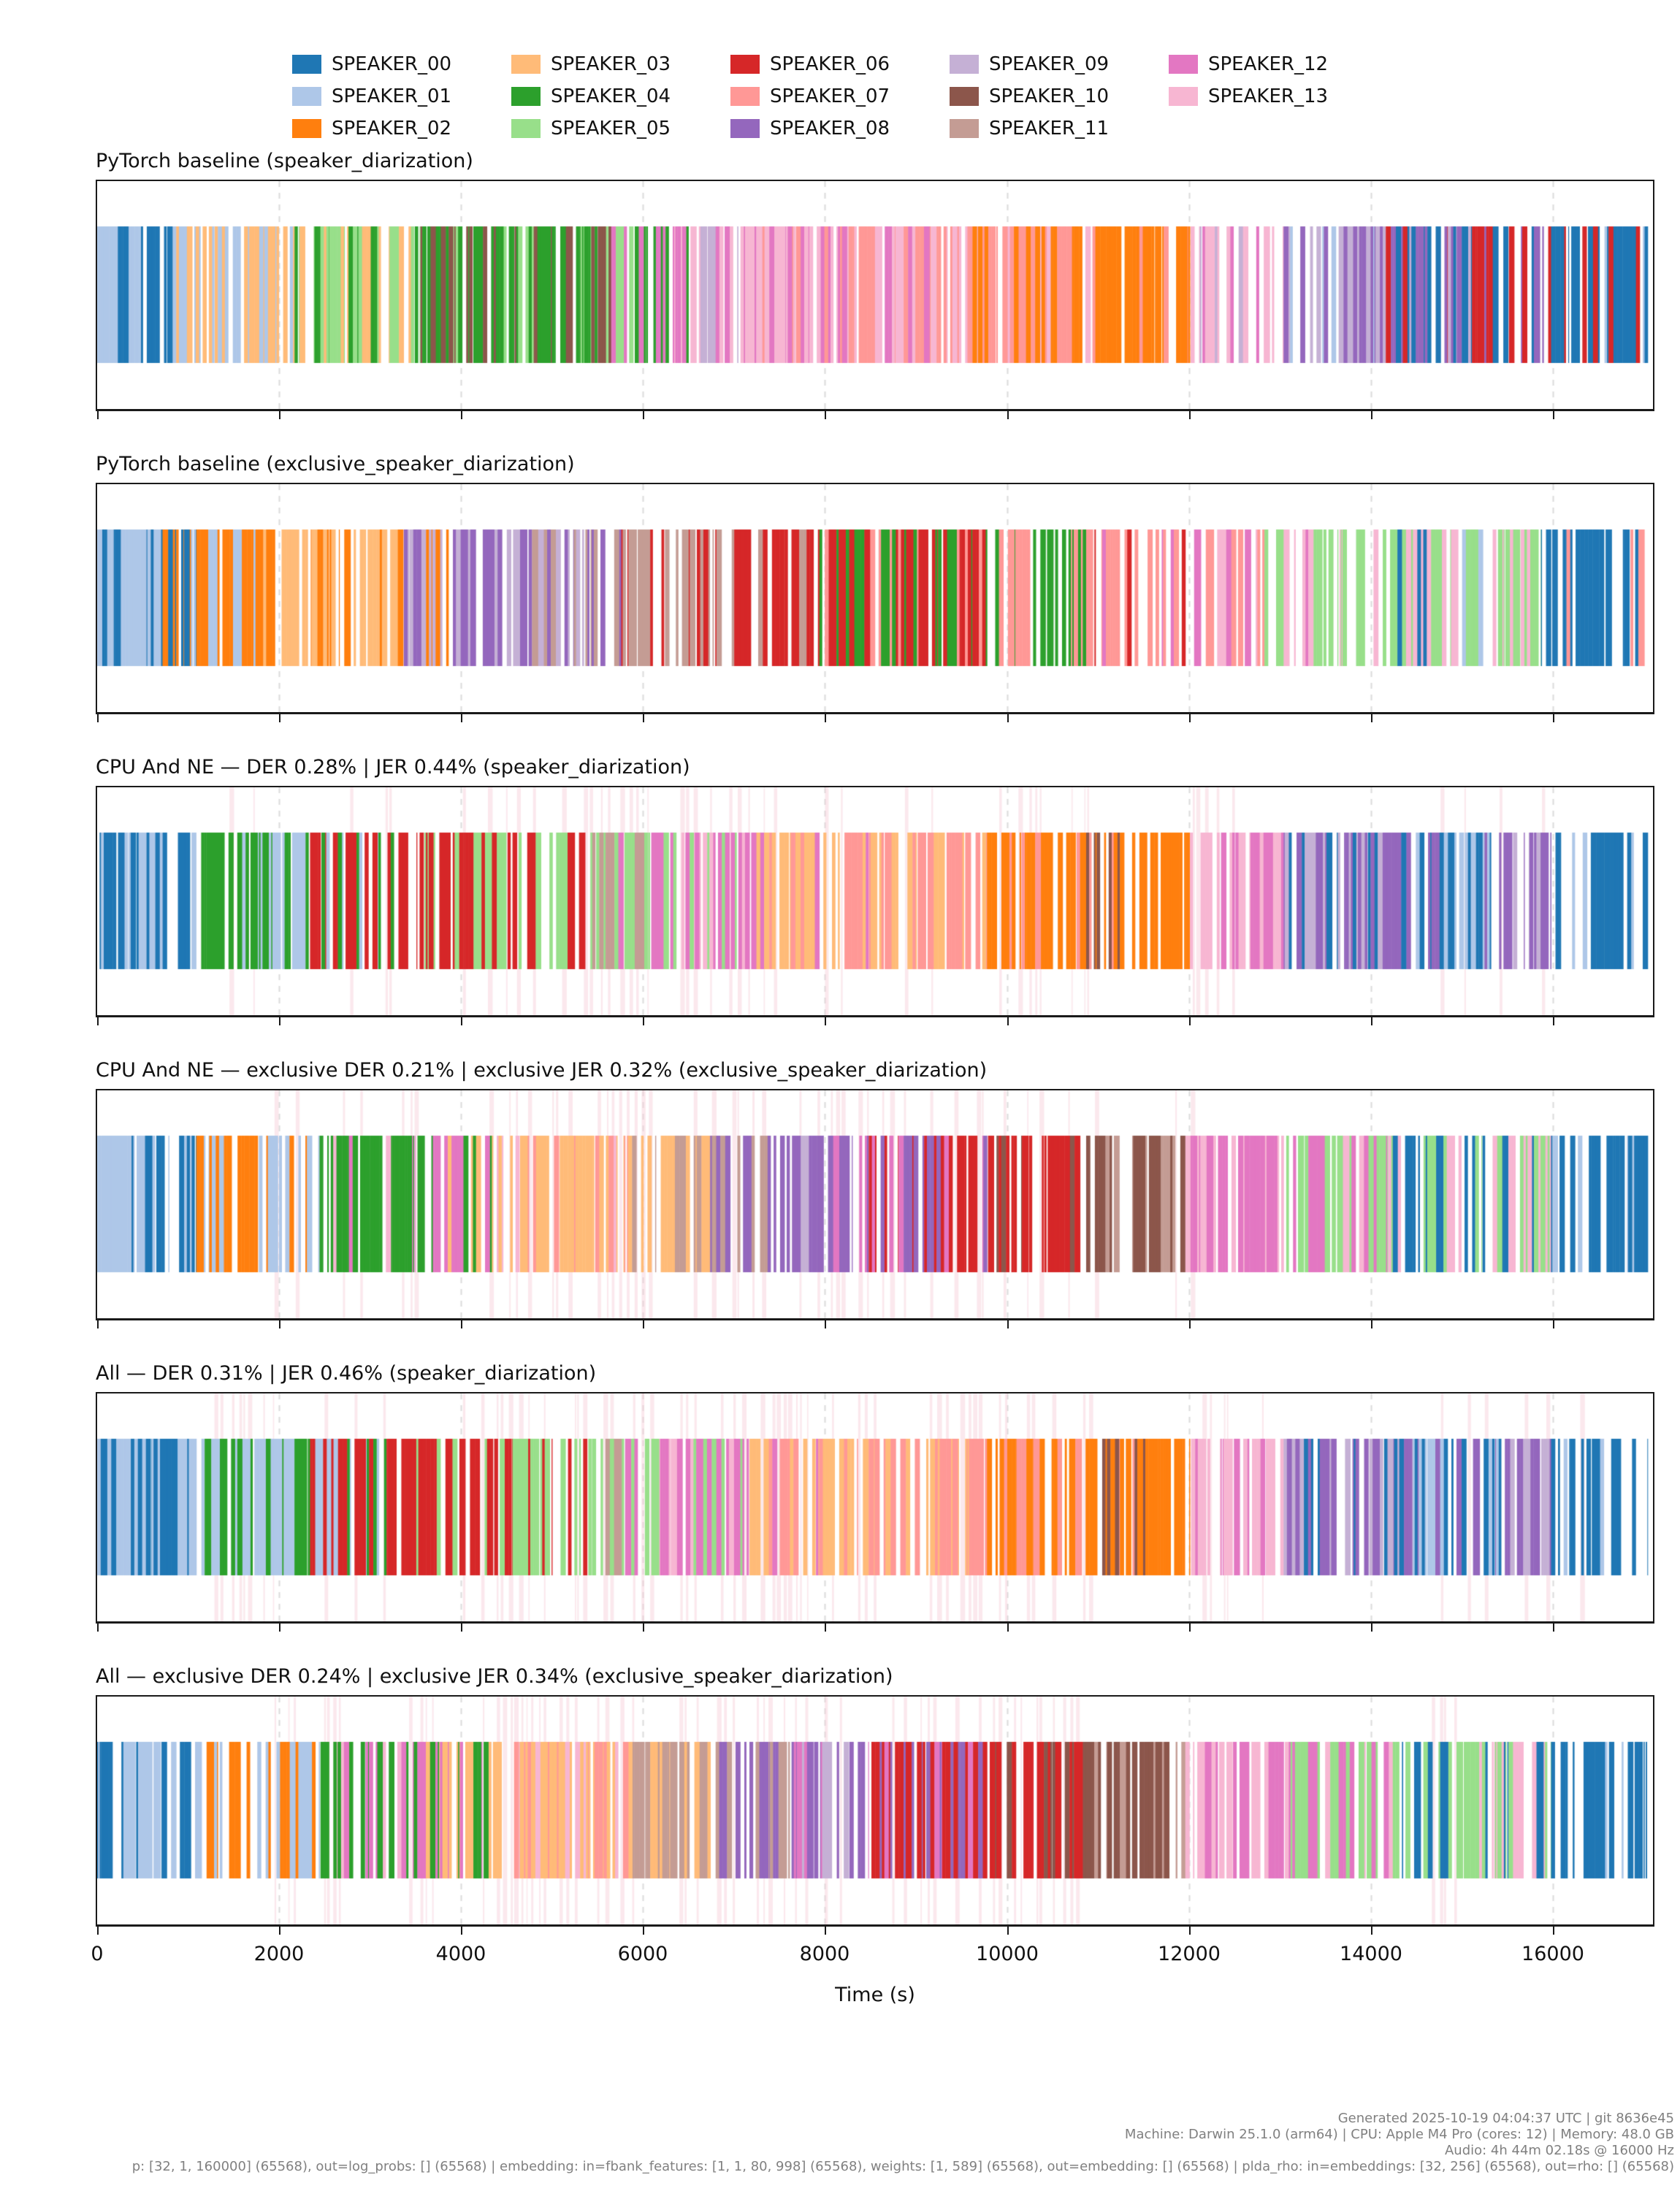 The width and height of the screenshot is (1680, 2210). What do you see at coordinates (284, 161) in the screenshot?
I see `panel-title: PyTorch baseline (speaker_diarization)` at bounding box center [284, 161].